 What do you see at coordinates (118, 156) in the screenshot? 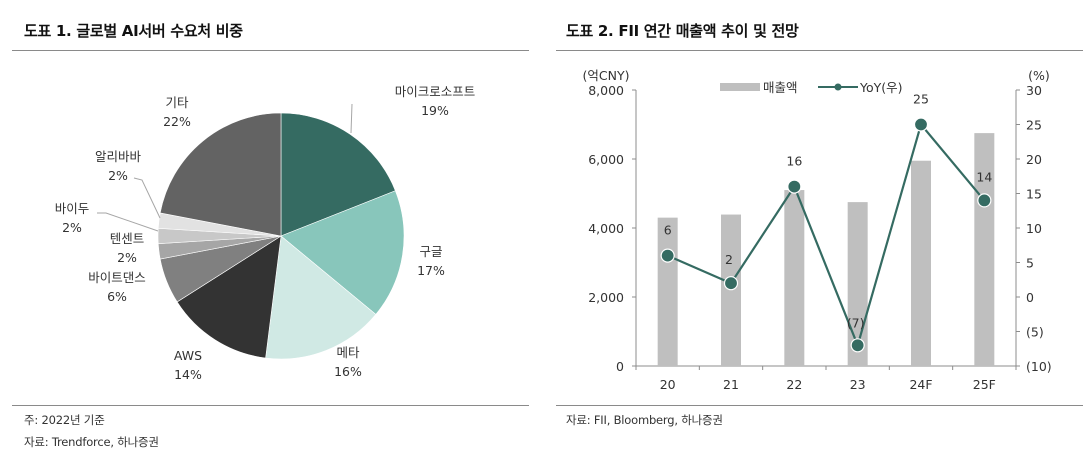
I see `pie-category-label: 알리바바` at bounding box center [118, 156].